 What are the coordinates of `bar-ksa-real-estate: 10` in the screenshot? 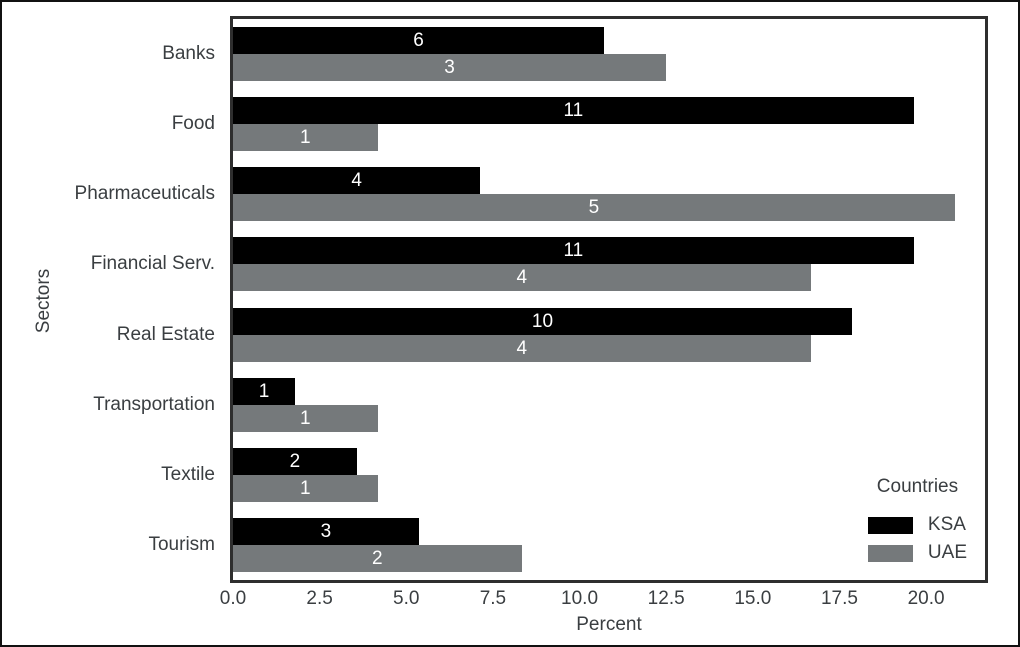 It's located at (542, 321).